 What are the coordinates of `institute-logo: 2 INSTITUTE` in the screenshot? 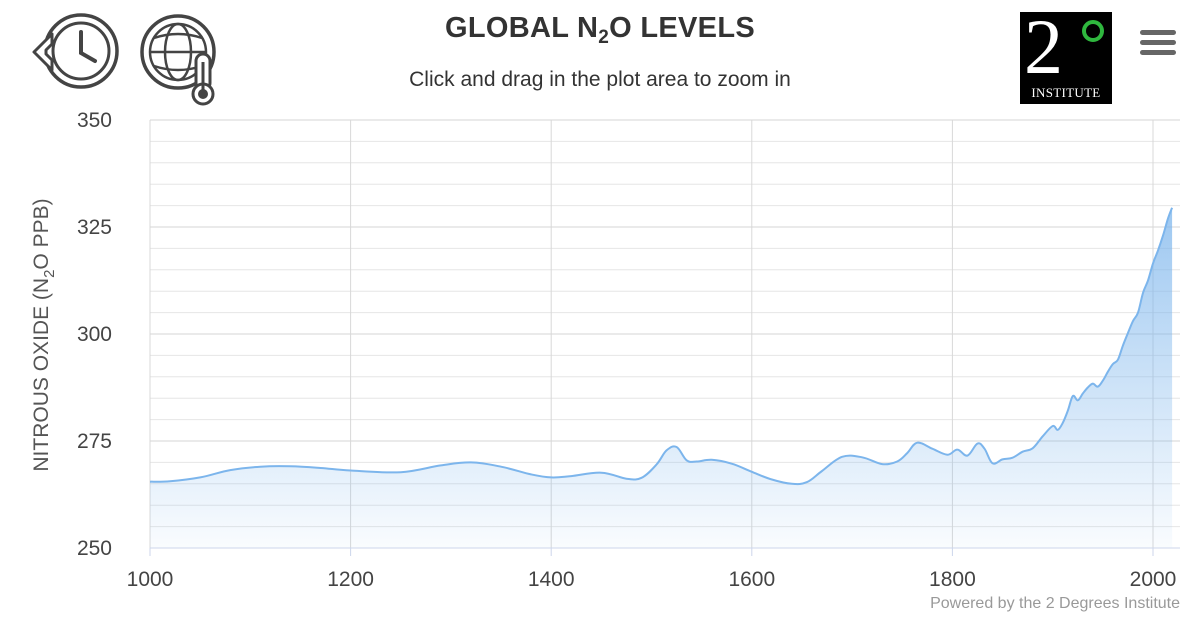 It's located at (1066, 56).